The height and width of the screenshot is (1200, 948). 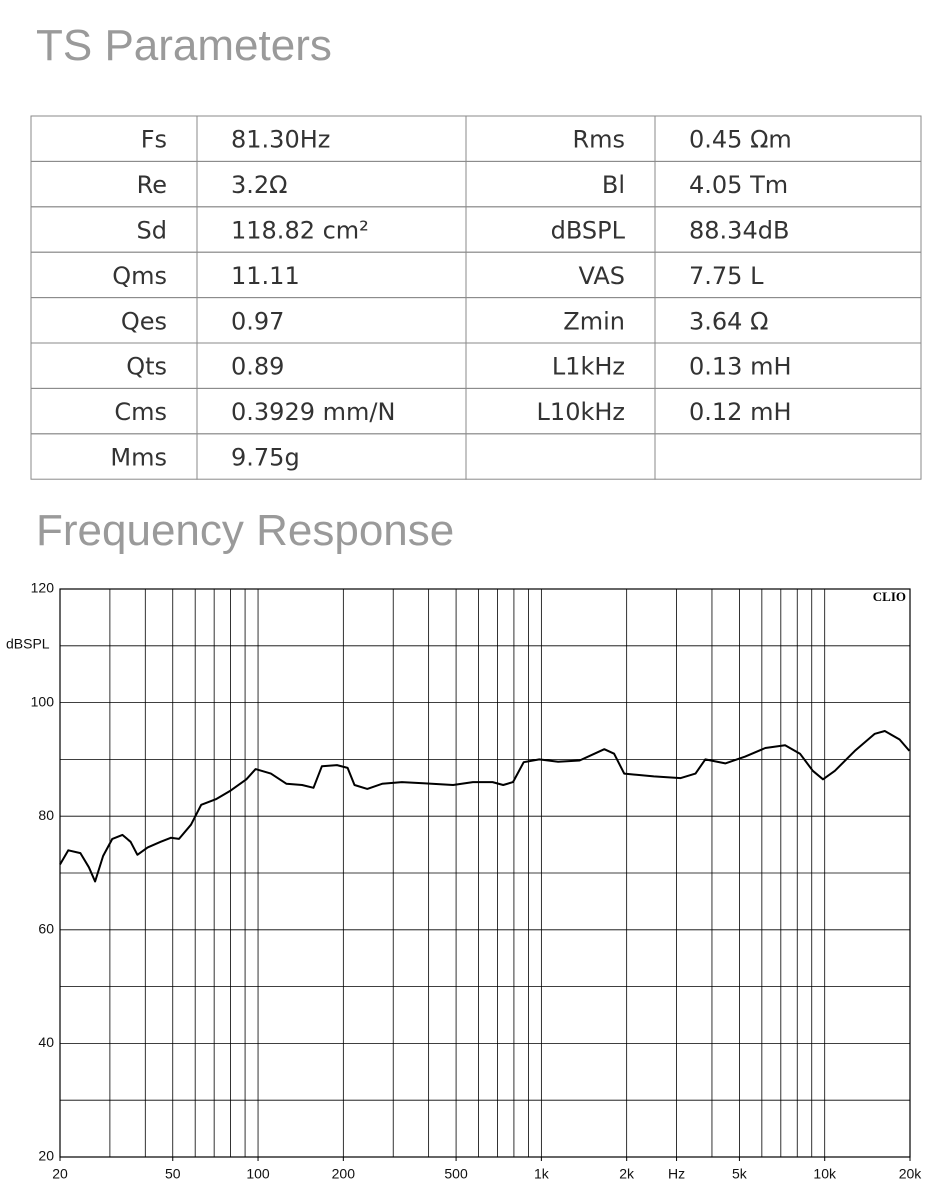 I want to click on y-tick-label: 40, so click(x=46, y=1042).